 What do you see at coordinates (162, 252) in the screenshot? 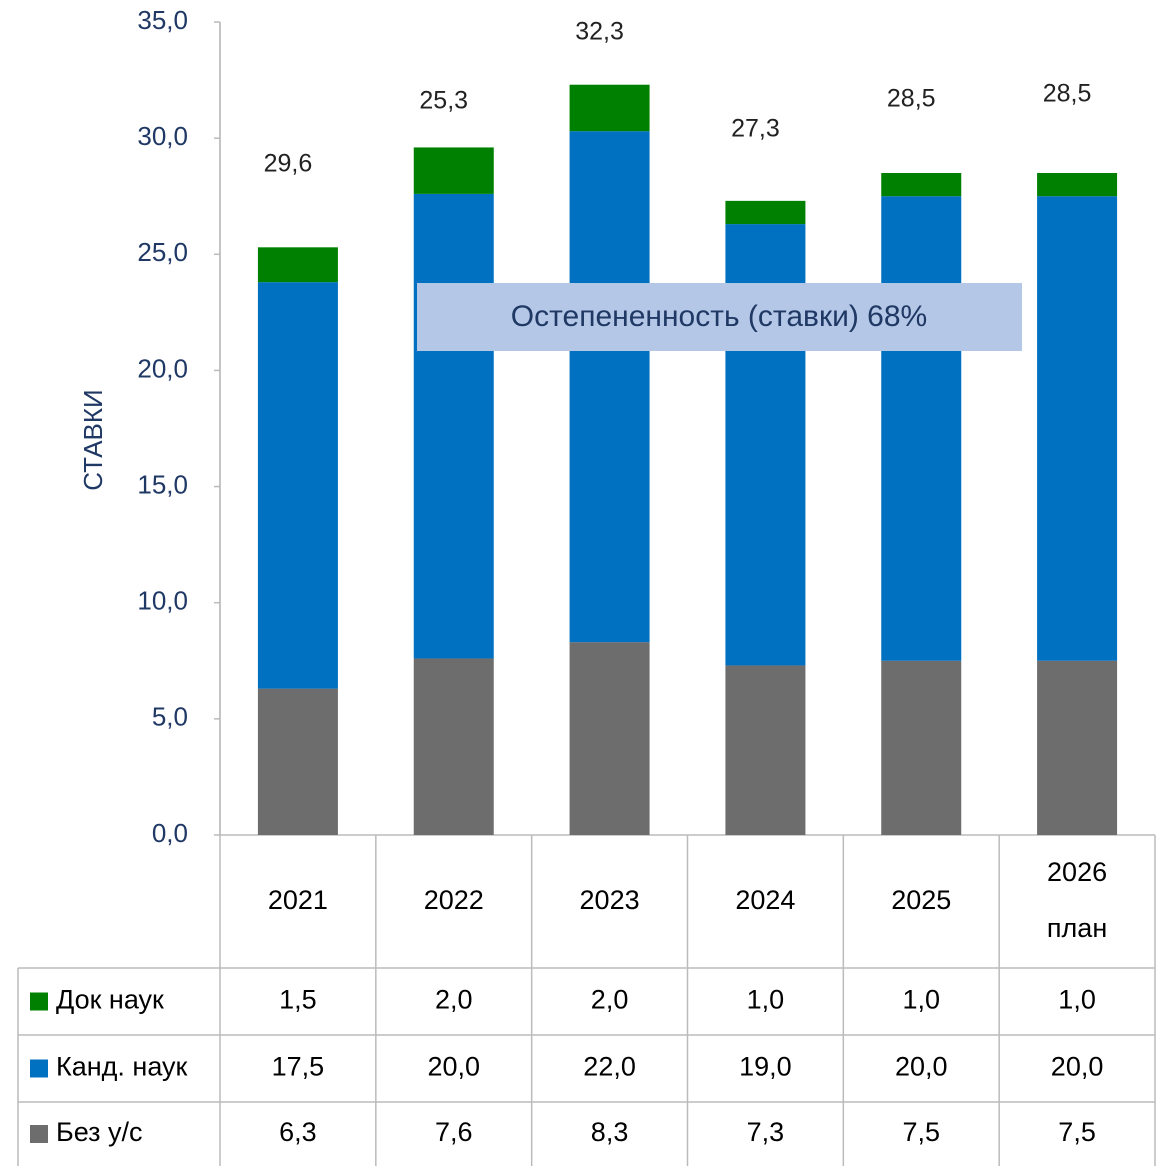
I see `y-tick-label: 25,0` at bounding box center [162, 252].